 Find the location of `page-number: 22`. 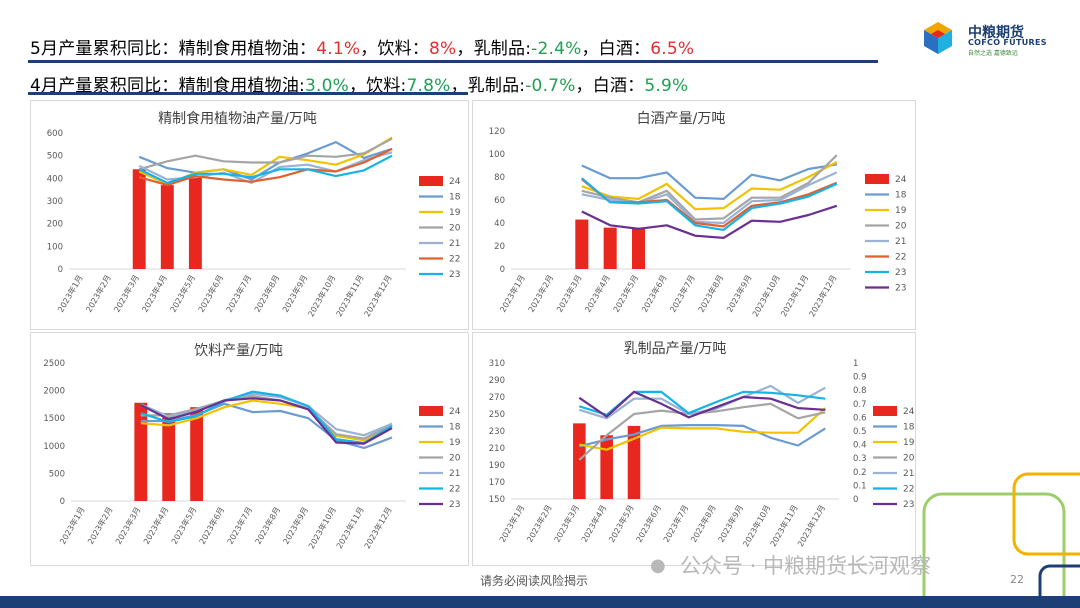

page-number: 22 is located at coordinates (1017, 579).